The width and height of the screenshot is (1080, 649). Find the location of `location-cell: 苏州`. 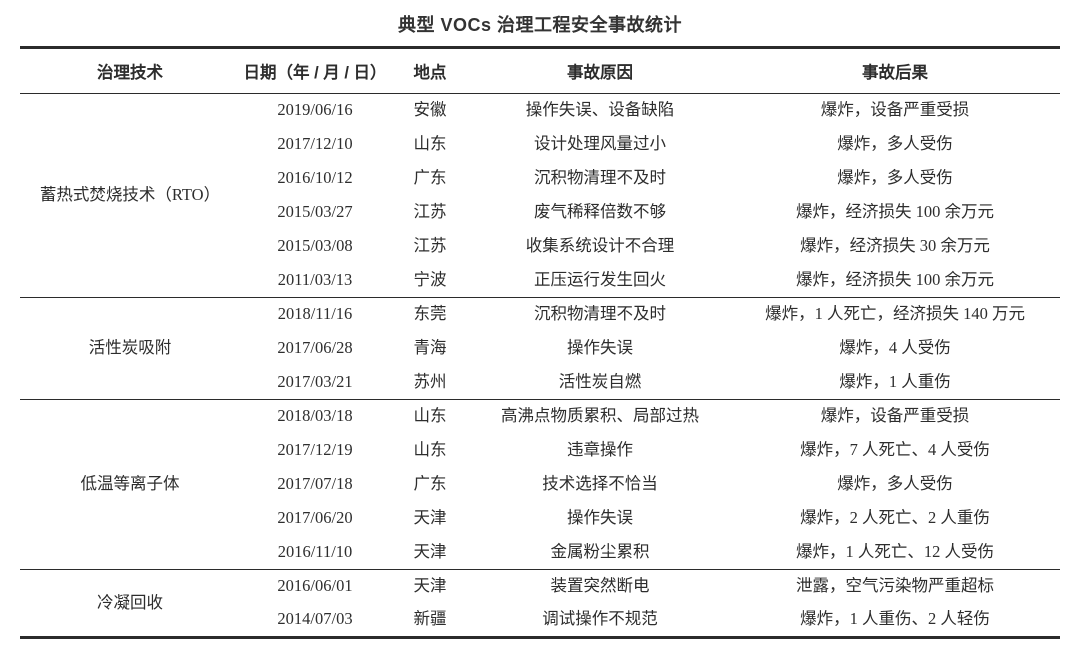

location-cell: 苏州 is located at coordinates (430, 381).